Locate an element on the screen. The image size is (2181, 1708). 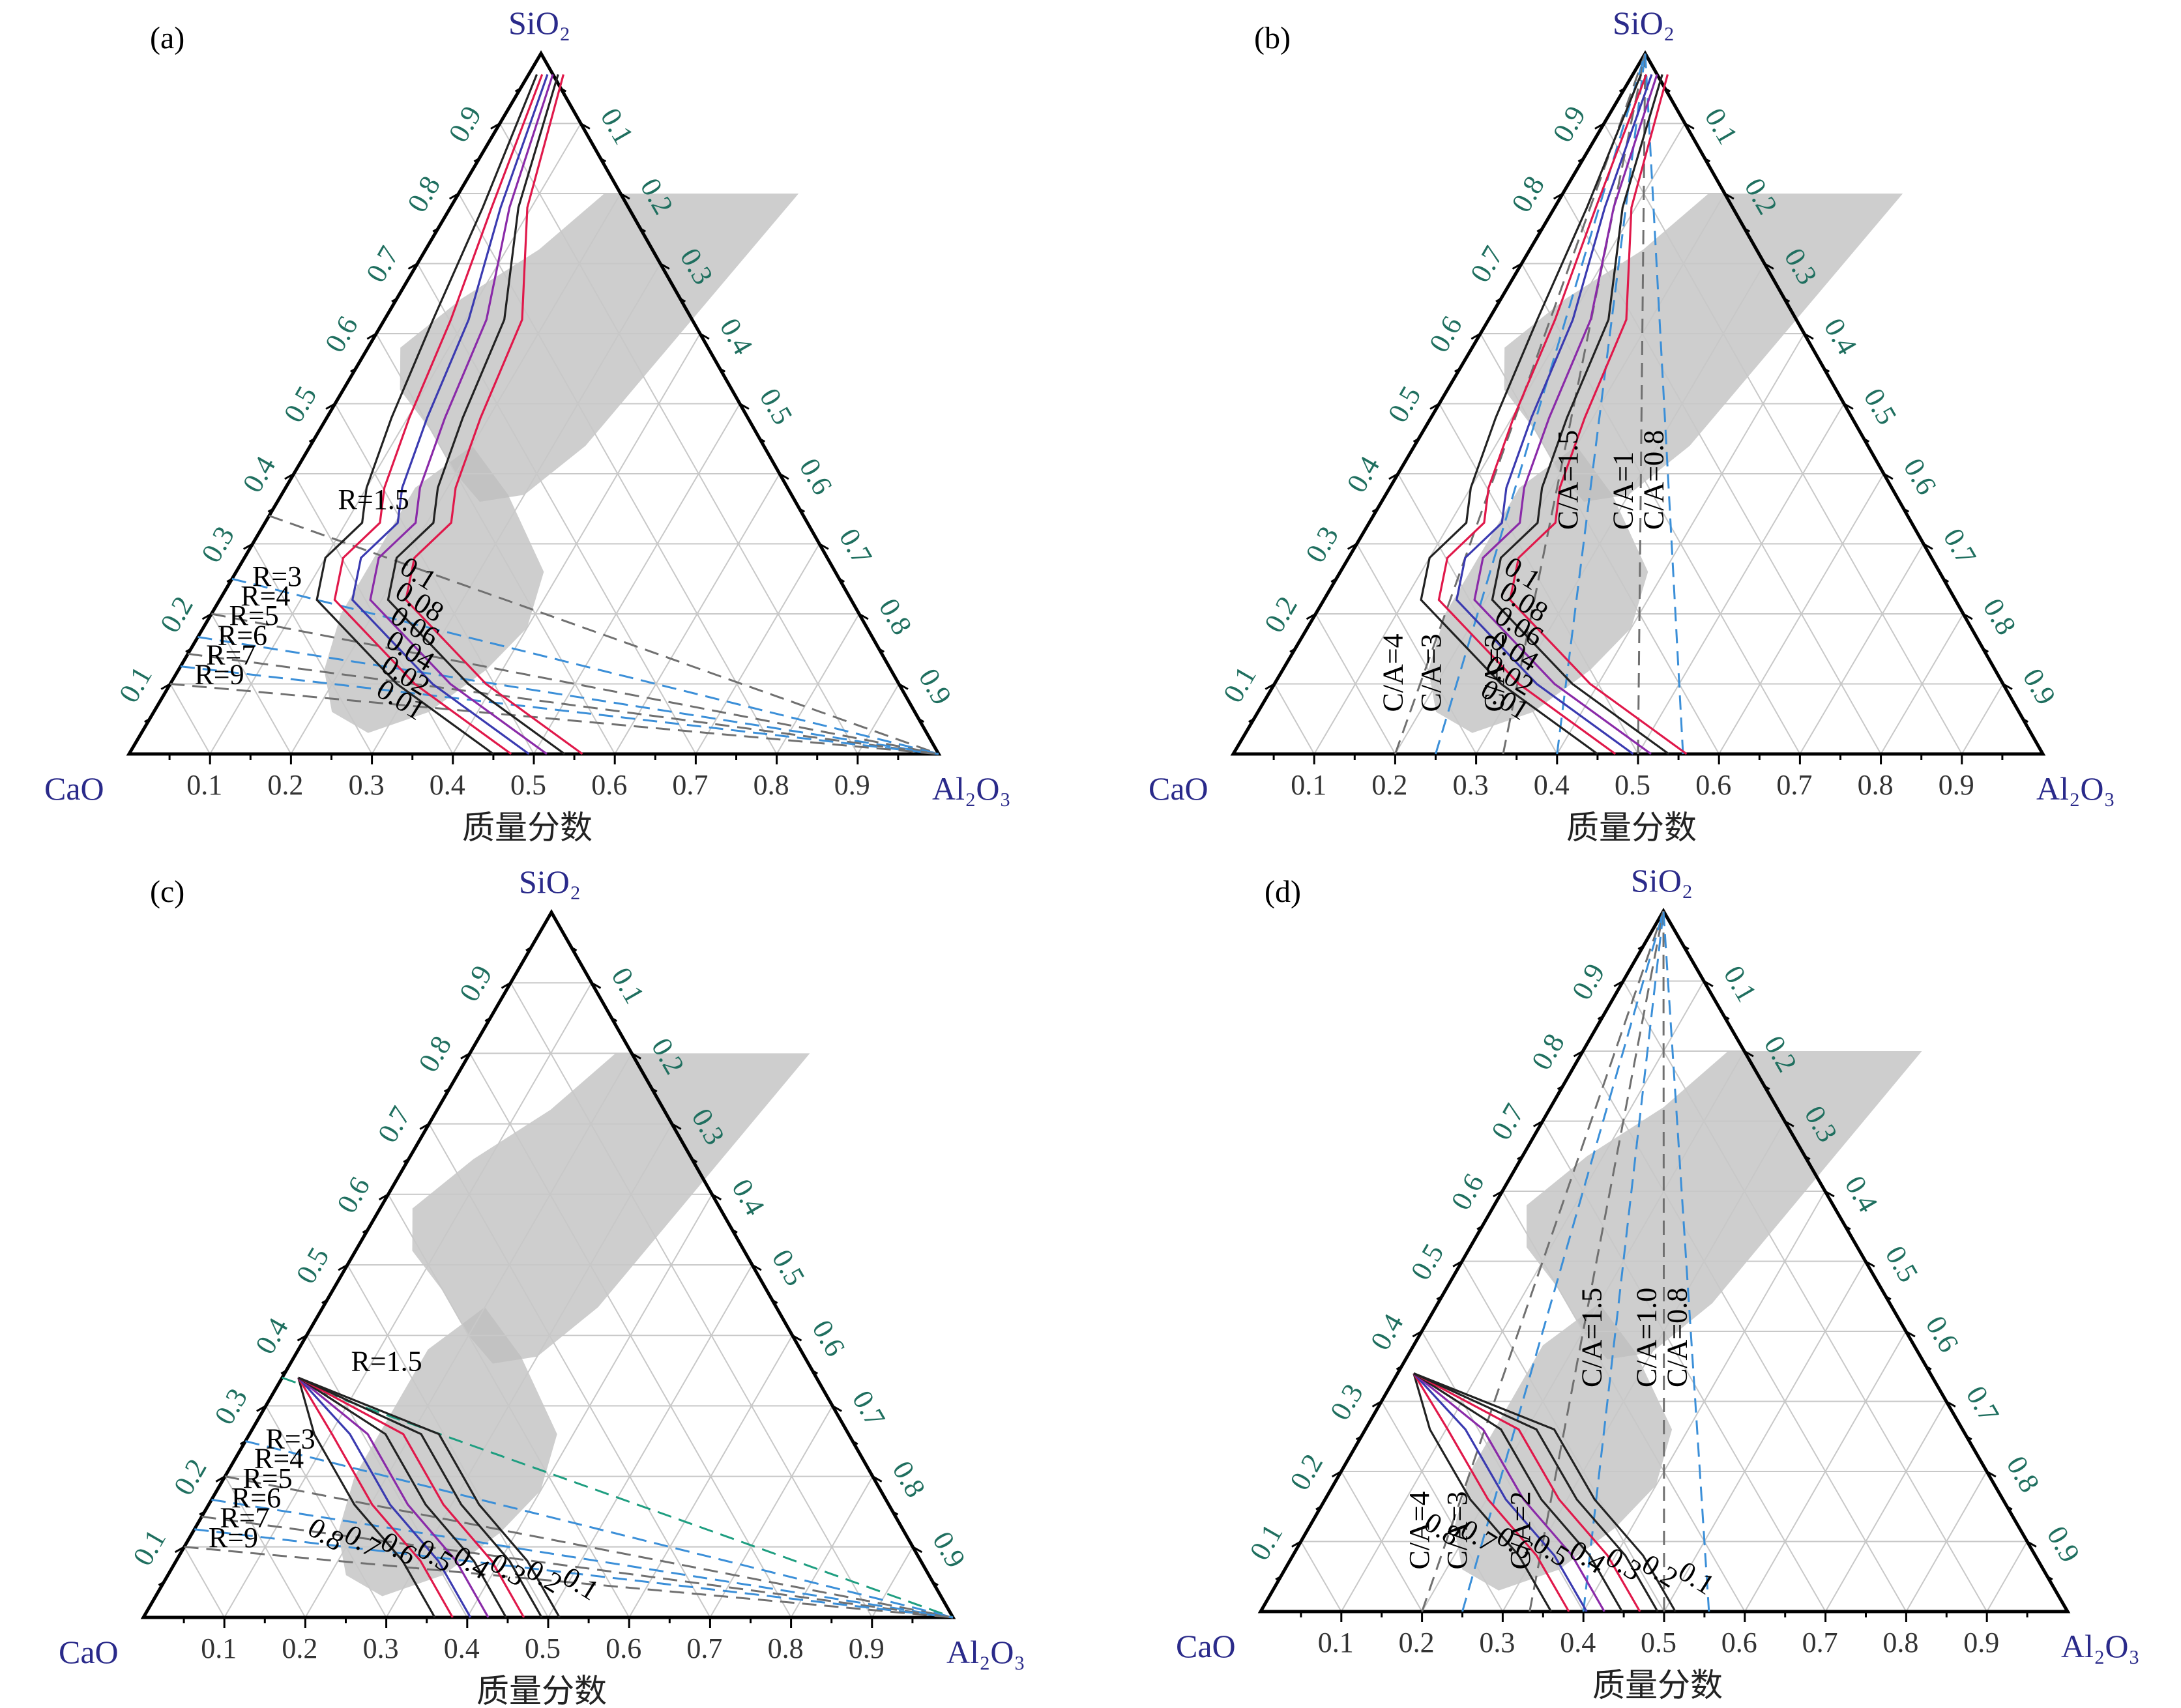
left-tick-label: 0.6 is located at coordinates (1467, 1191).